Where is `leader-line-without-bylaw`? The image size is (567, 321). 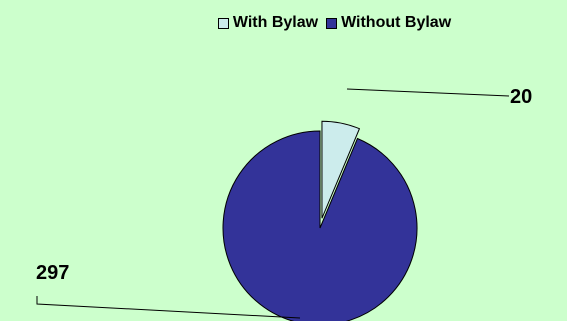
leader-line-without-bylaw is located at coordinates (168, 307).